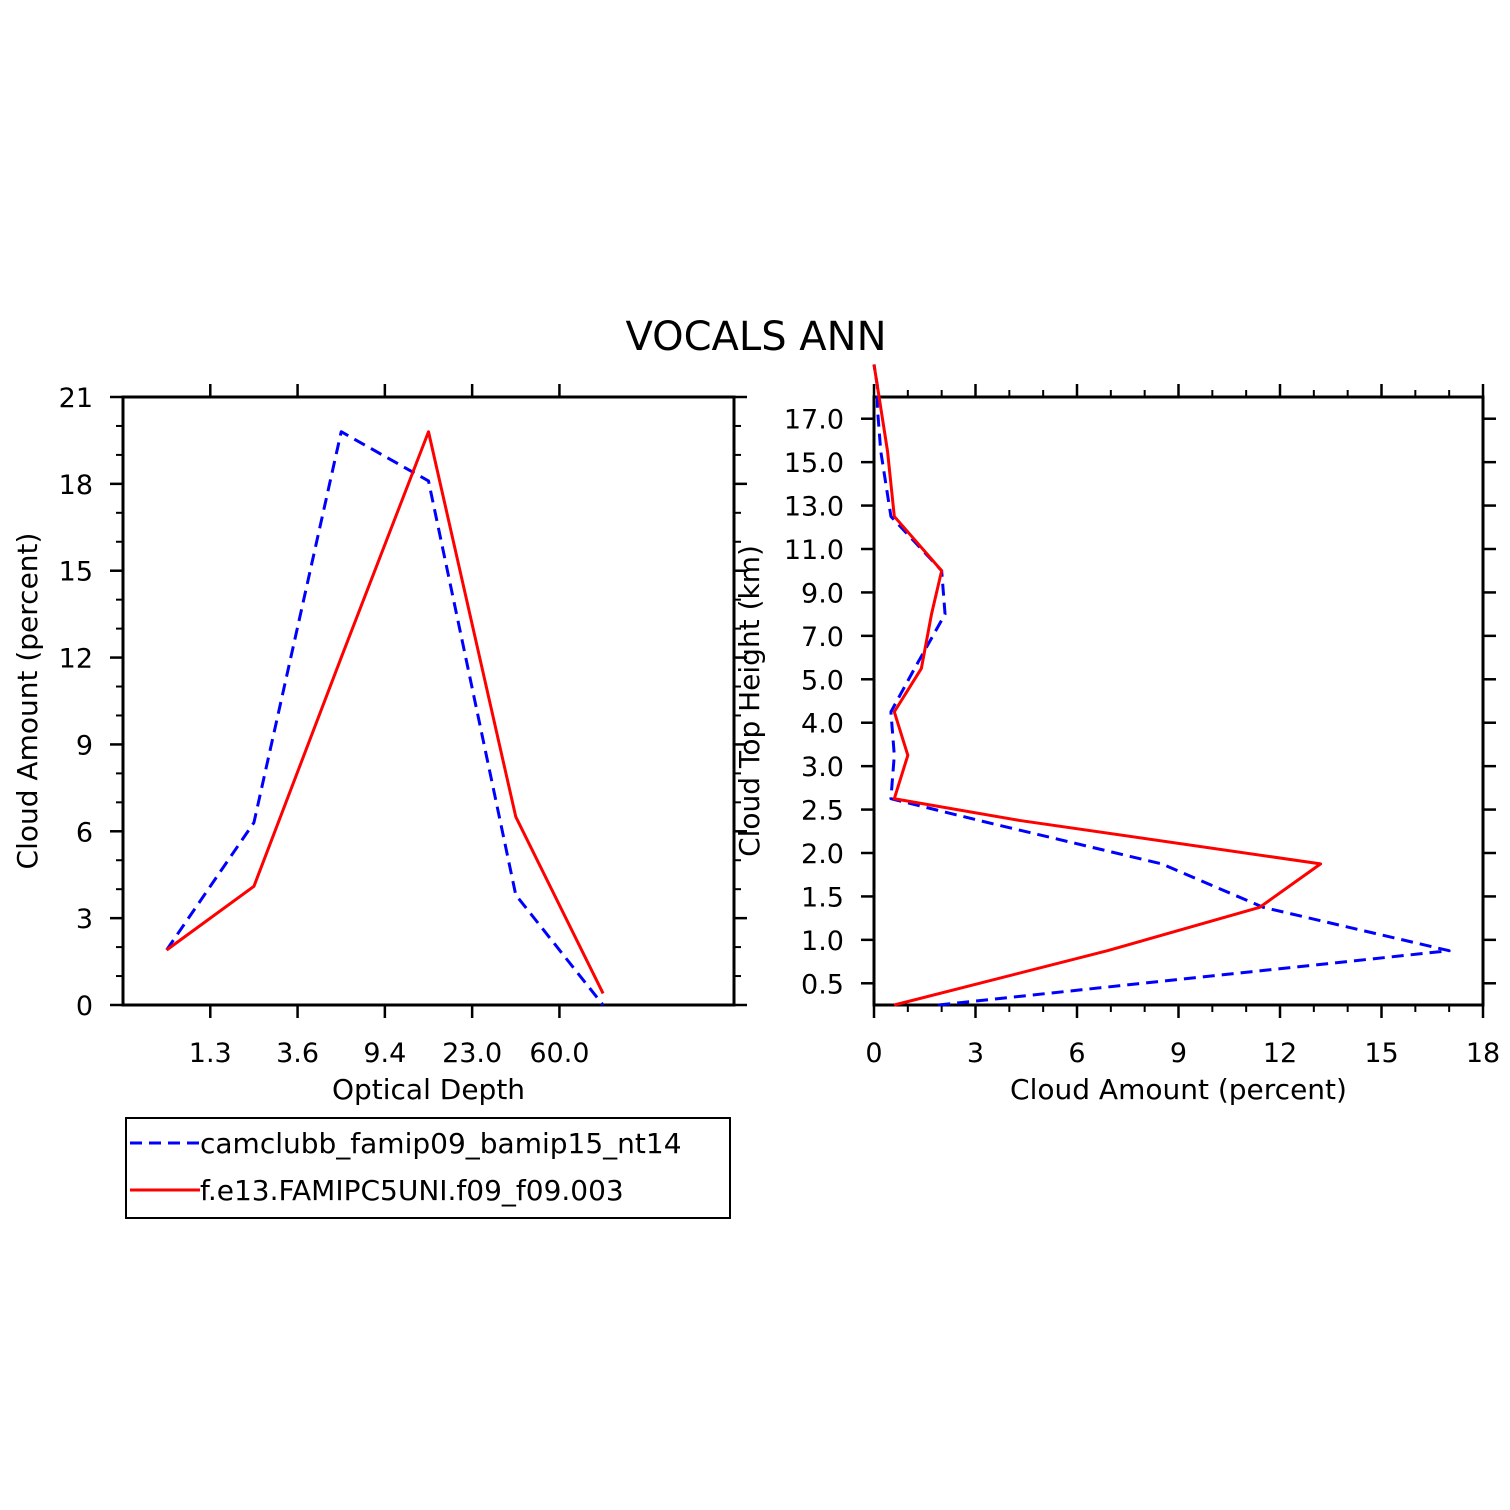  Describe the element at coordinates (1178, 1089) in the screenshot. I see `x-axis-label-2: Cloud Amount (percent)` at that location.